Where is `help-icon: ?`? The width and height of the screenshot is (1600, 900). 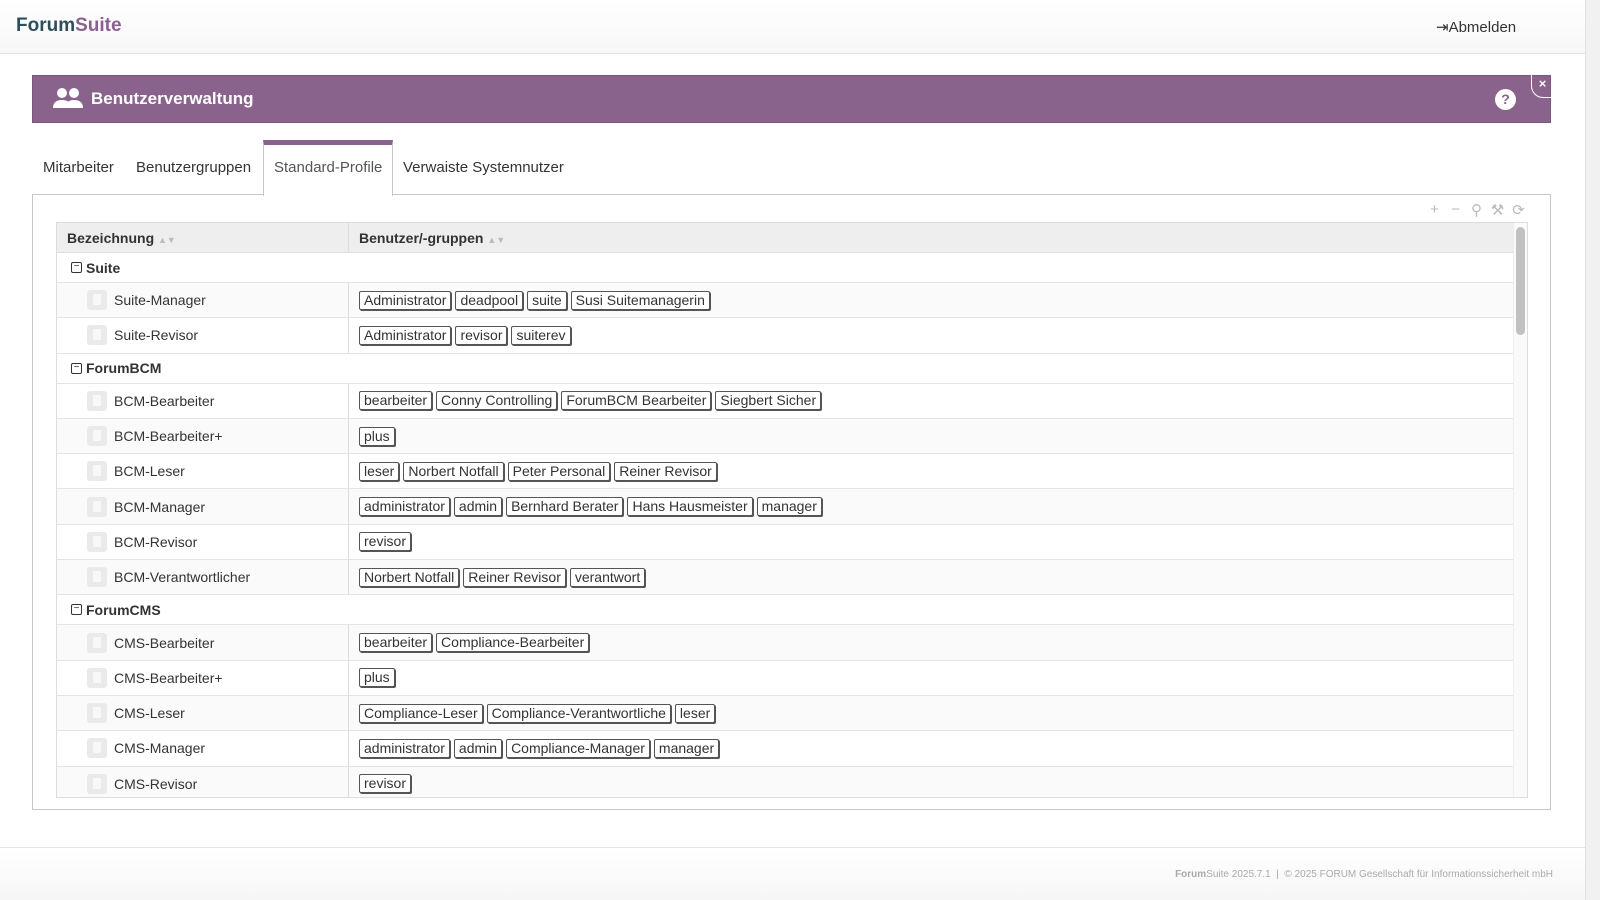 help-icon: ? is located at coordinates (1505, 99).